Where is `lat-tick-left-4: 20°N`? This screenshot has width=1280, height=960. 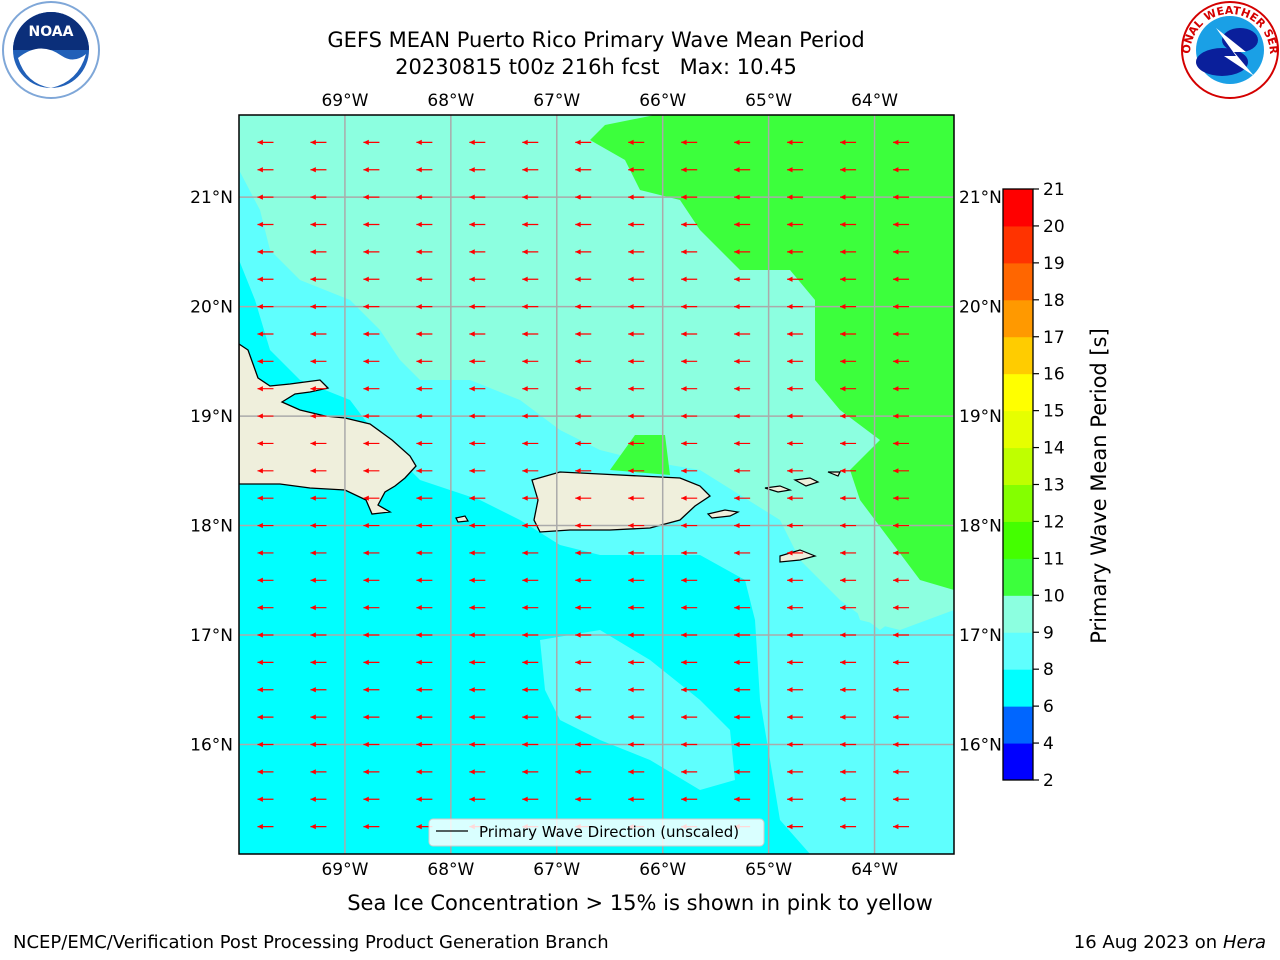 lat-tick-left-4: 20°N is located at coordinates (211, 308).